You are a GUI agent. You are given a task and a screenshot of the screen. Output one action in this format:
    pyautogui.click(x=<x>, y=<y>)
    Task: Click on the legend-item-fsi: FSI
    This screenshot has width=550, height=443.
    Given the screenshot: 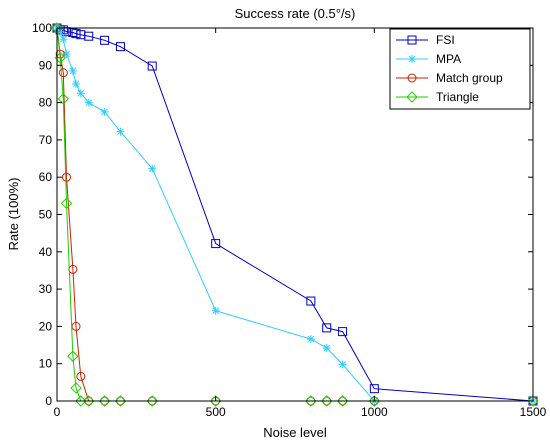 What is the action you would take?
    pyautogui.click(x=425, y=40)
    